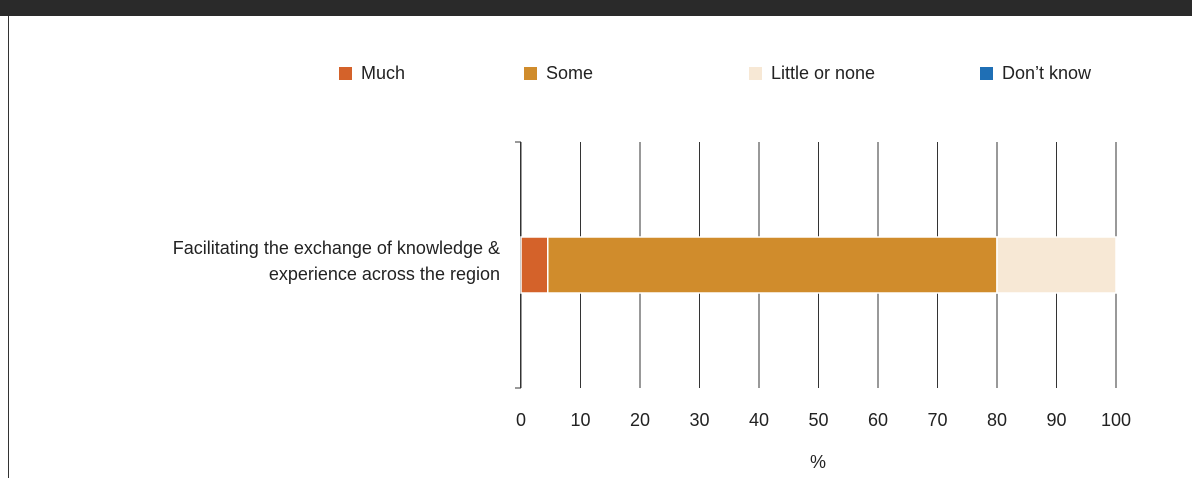 This screenshot has height=478, width=1192. Describe the element at coordinates (878, 420) in the screenshot. I see `x-tick-label: 60` at that location.